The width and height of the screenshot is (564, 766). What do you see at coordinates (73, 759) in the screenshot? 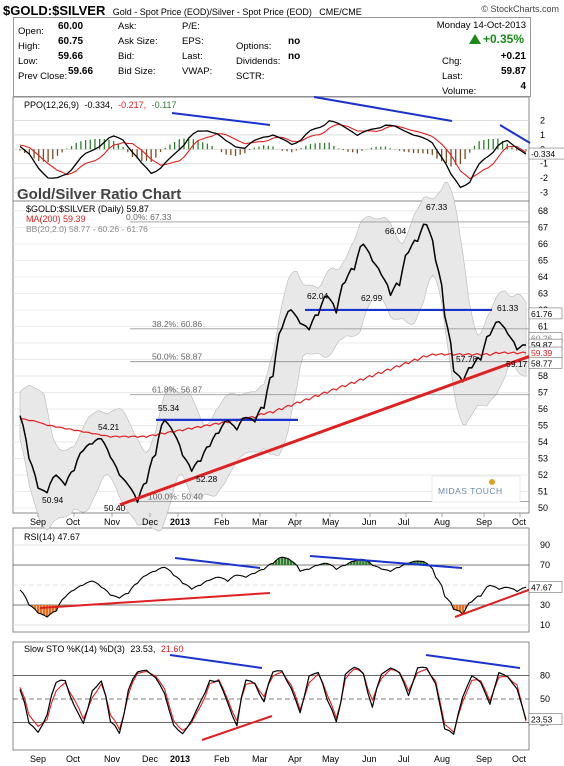
I see `sto-x-label: Oct` at bounding box center [73, 759].